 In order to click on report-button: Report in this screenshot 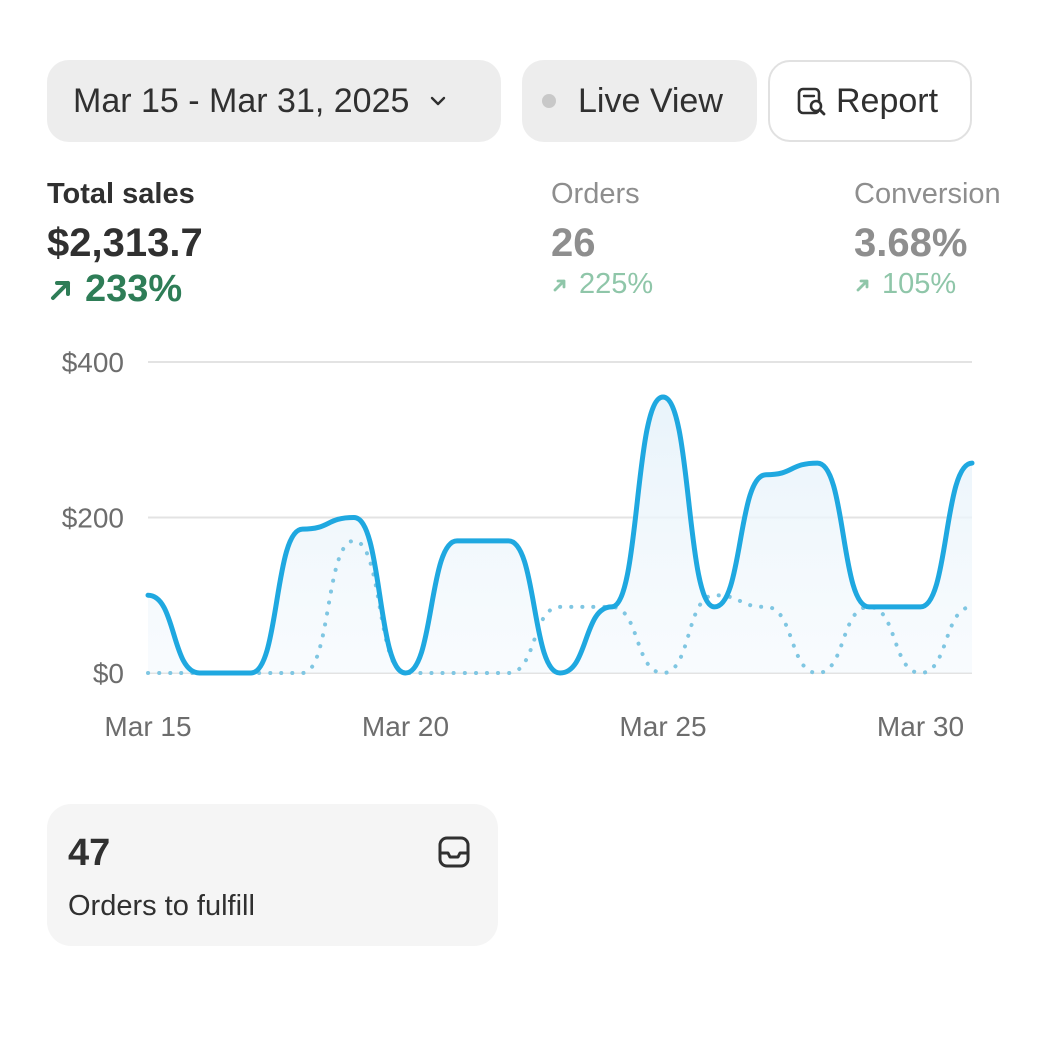, I will do `click(870, 101)`.